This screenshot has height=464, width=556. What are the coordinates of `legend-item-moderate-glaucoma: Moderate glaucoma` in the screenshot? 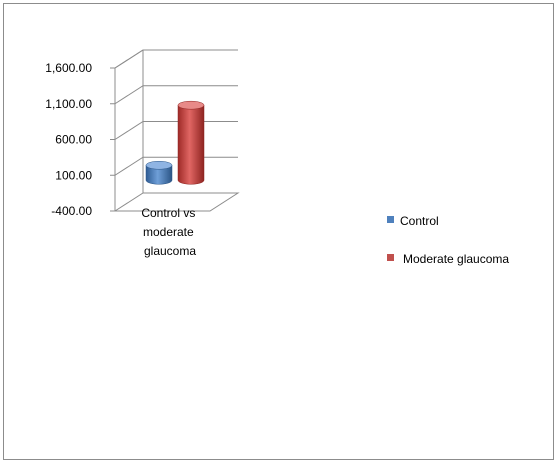 It's located at (448, 259).